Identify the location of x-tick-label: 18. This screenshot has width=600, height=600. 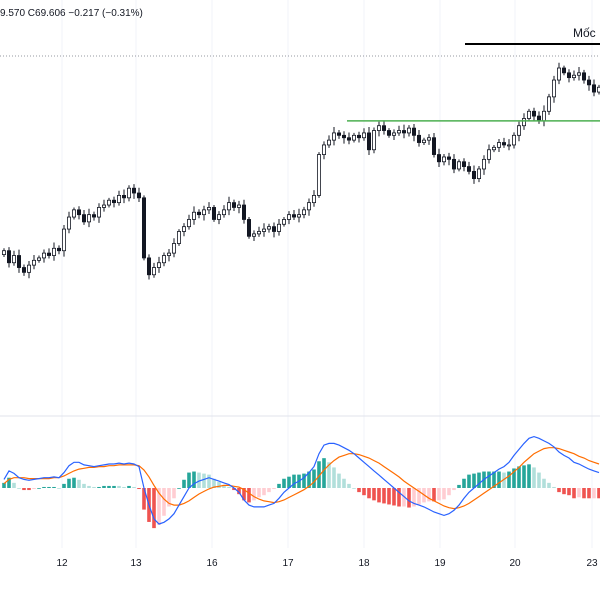
(364, 563).